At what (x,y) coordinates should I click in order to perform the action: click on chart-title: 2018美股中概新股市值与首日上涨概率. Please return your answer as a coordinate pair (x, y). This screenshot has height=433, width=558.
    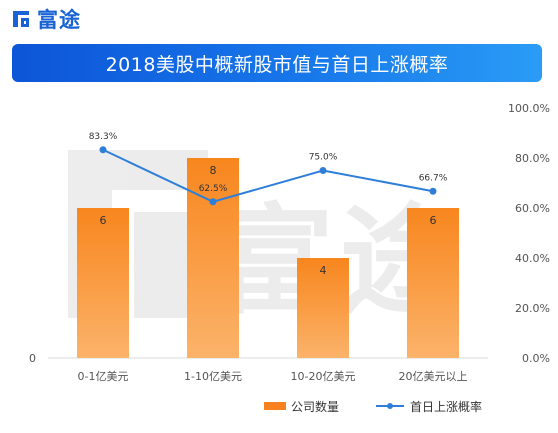
    Looking at the image, I should click on (277, 64).